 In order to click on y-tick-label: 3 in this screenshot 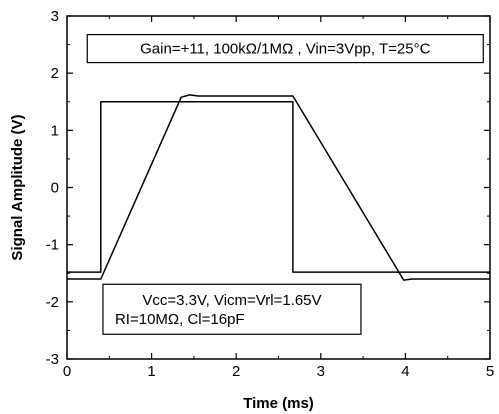, I will do `click(55, 16)`.